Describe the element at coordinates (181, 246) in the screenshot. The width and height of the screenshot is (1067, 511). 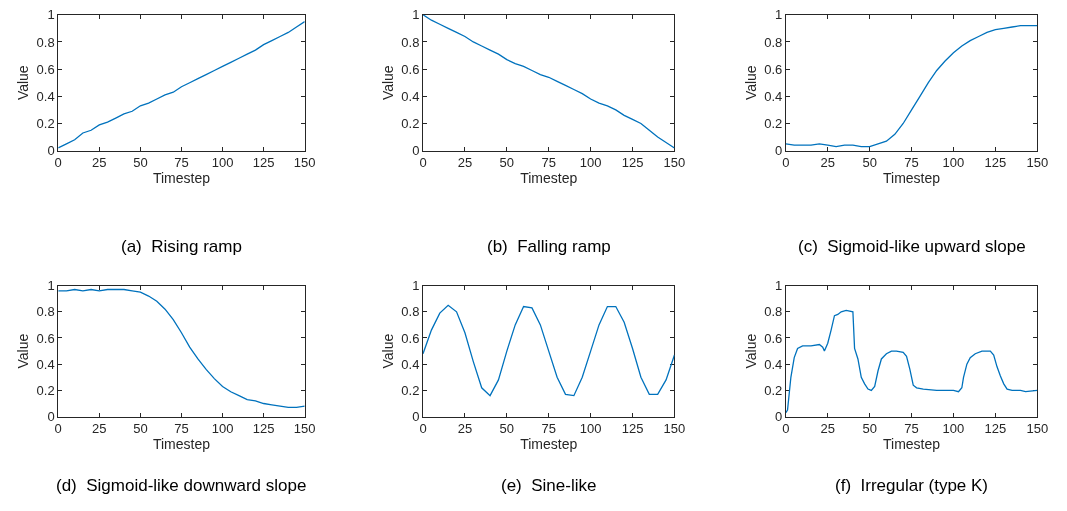
I see `text: (a) Rising ramp` at that location.